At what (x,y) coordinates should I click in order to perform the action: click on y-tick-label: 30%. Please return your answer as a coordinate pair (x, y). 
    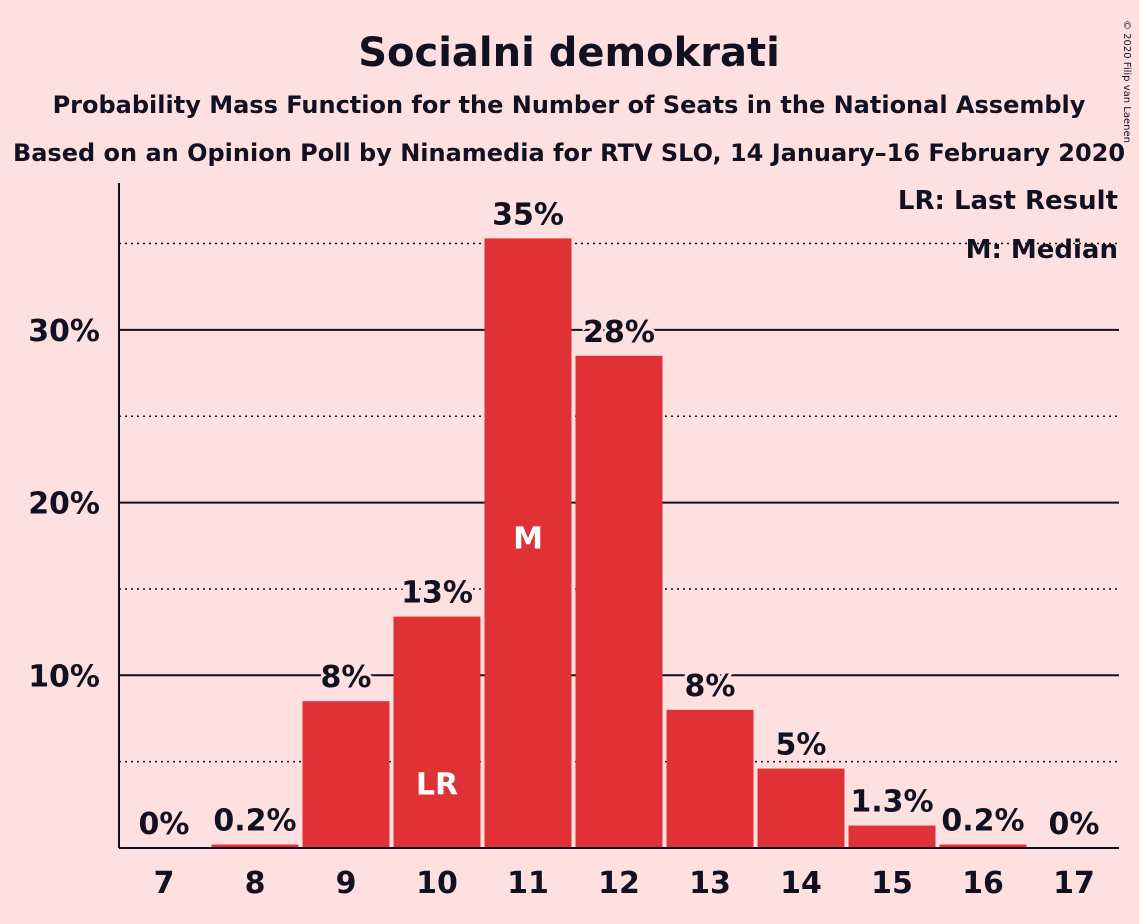
    Looking at the image, I should click on (64, 331).